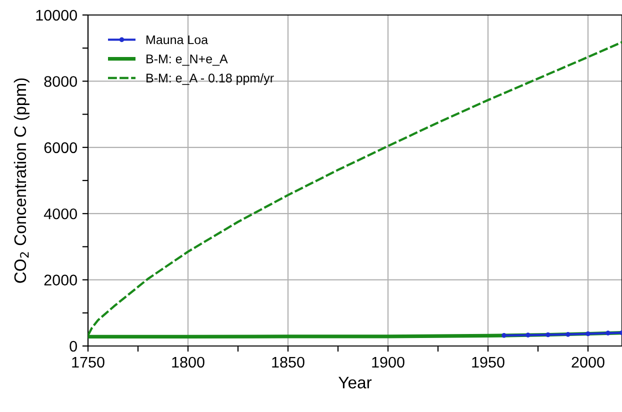 This screenshot has width=622, height=412. I want to click on x-tick-label: 1900, so click(388, 362).